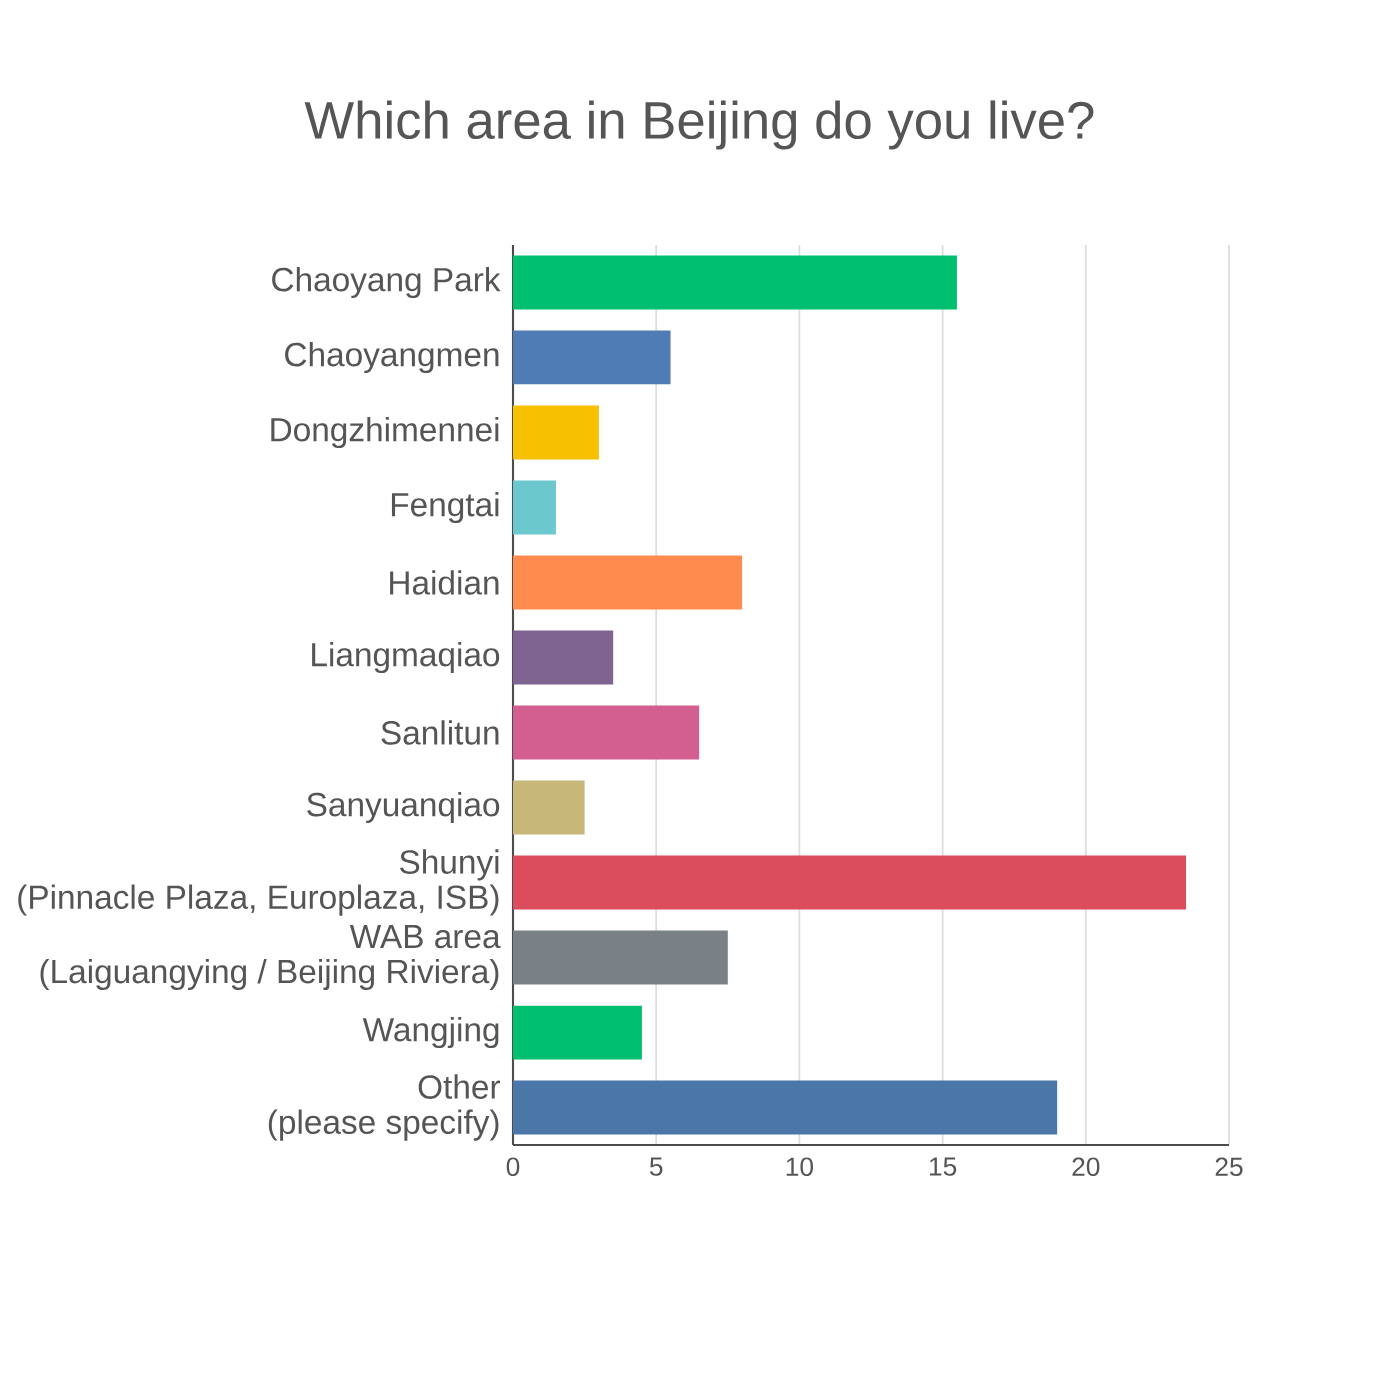 Image resolution: width=1400 pixels, height=1400 pixels. What do you see at coordinates (440, 732) in the screenshot?
I see `y-tick-label: Sanlitun` at bounding box center [440, 732].